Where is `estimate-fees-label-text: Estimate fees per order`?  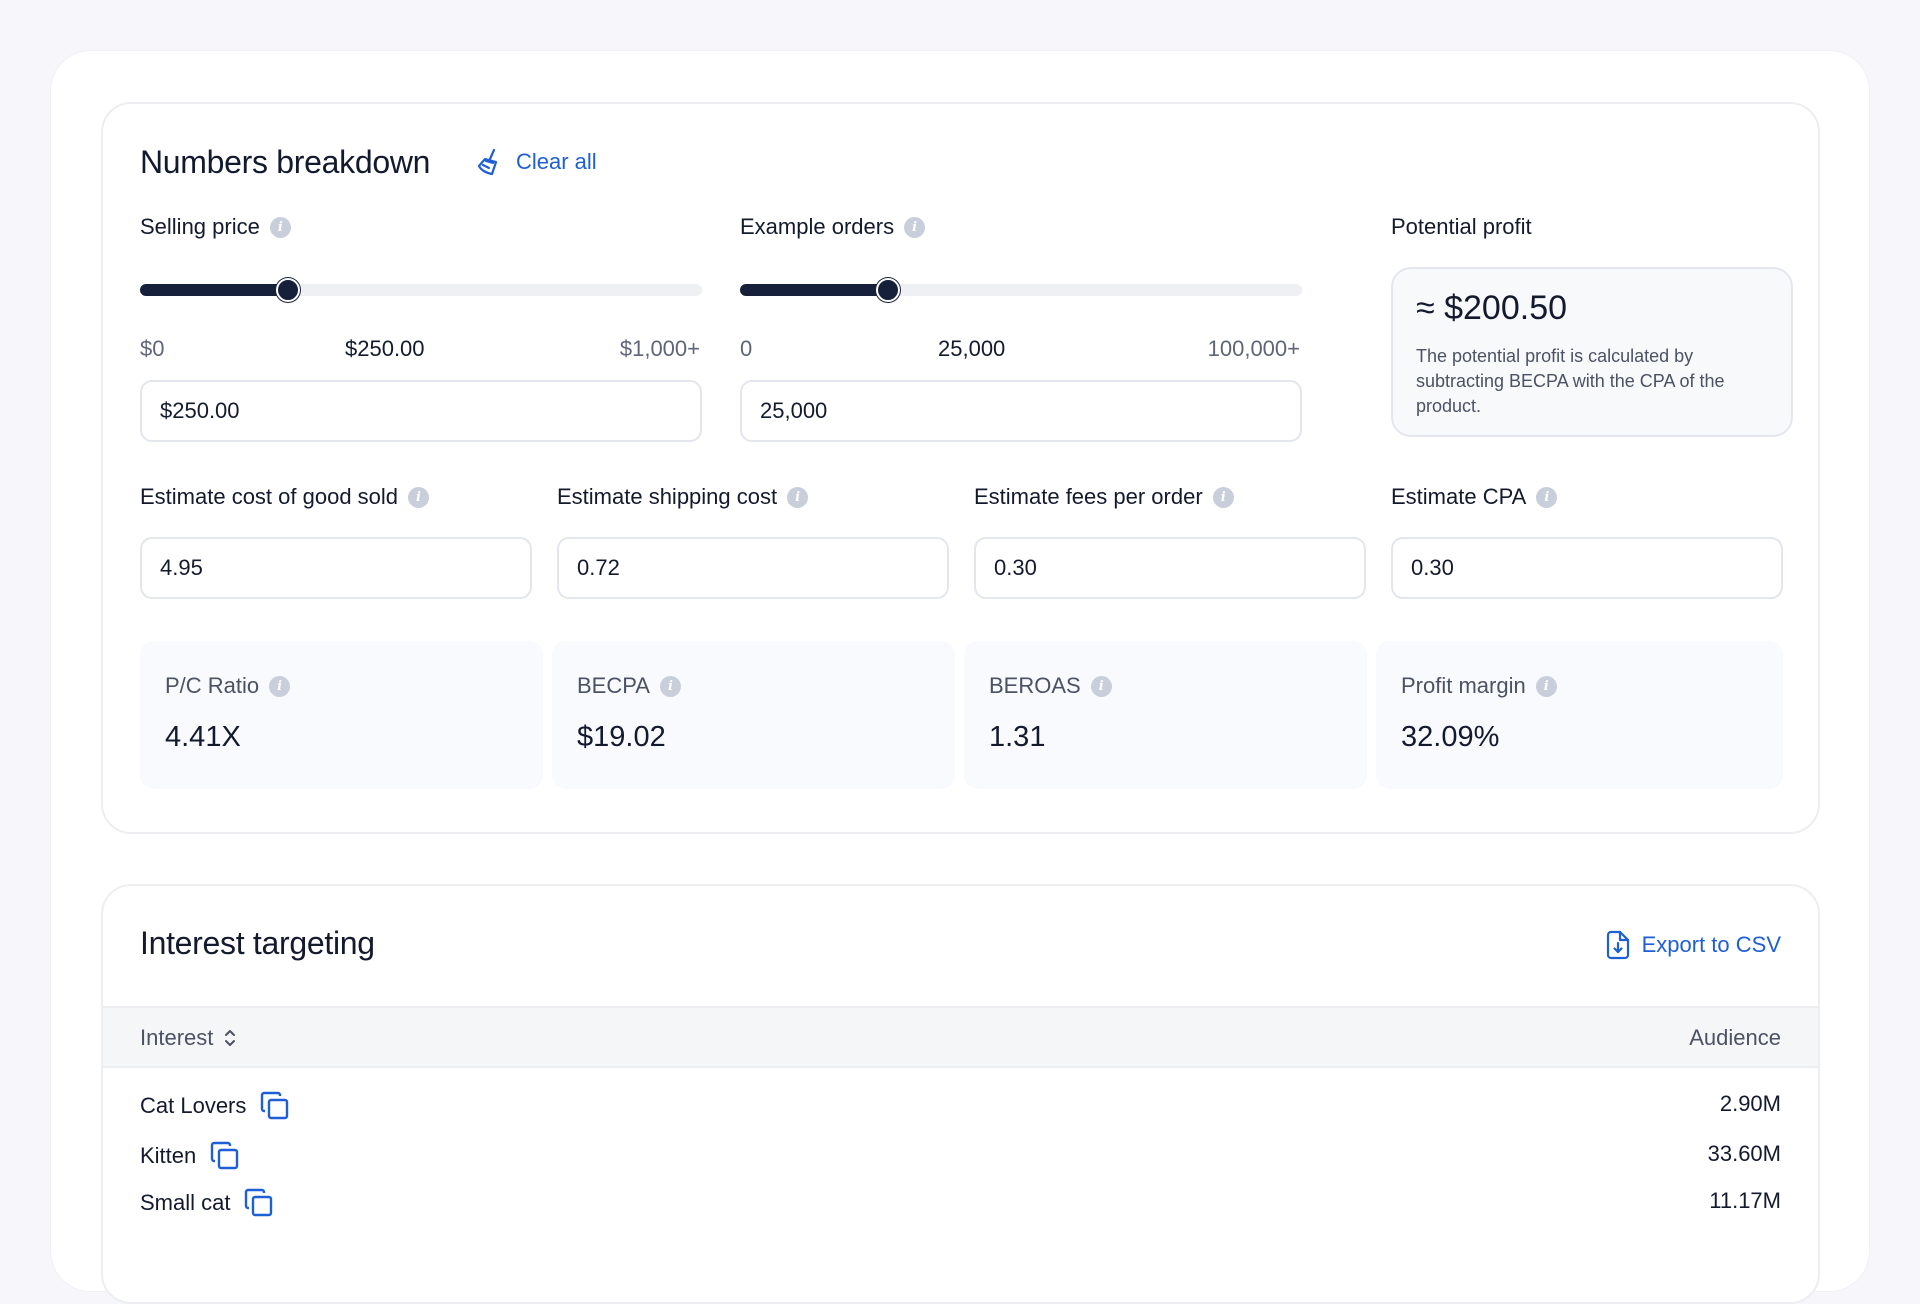 estimate-fees-label-text: Estimate fees per order is located at coordinates (1088, 496).